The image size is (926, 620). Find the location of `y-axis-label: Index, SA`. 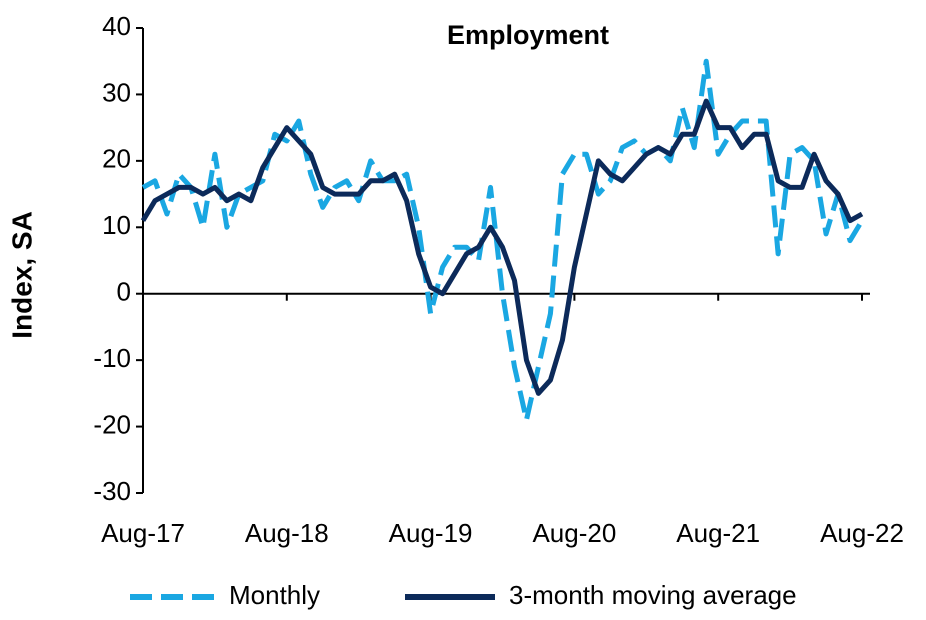

y-axis-label: Index, SA is located at coordinates (21, 275).